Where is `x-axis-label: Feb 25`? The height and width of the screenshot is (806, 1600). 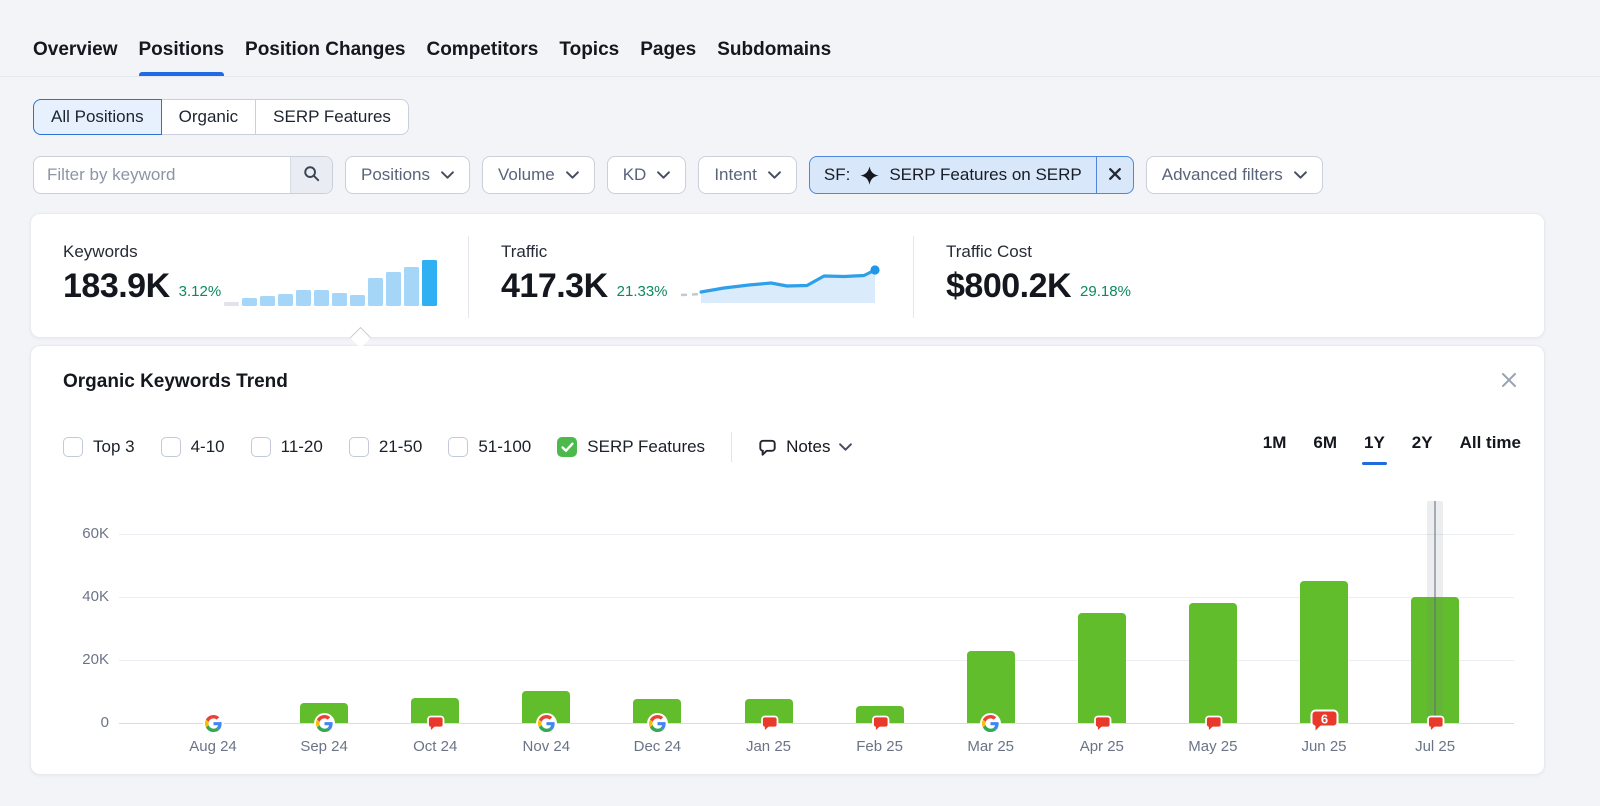 x-axis-label: Feb 25 is located at coordinates (879, 746).